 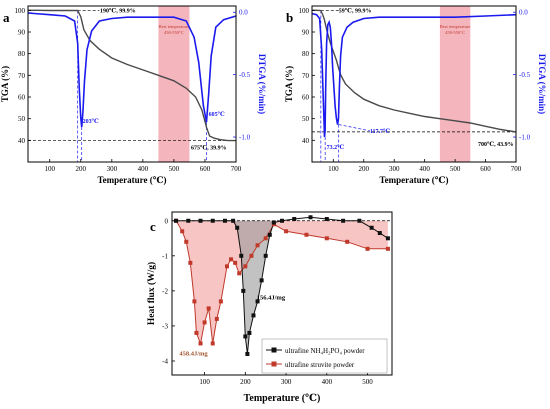 I want to click on c-y-tick-label: -3, so click(x=165, y=326).